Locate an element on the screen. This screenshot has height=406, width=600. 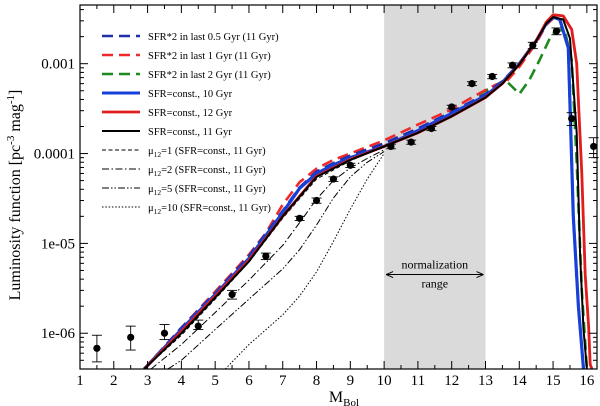
legend-label-8: μ12=2 (SFR=const., 11 Gyr) is located at coordinates (207, 171).